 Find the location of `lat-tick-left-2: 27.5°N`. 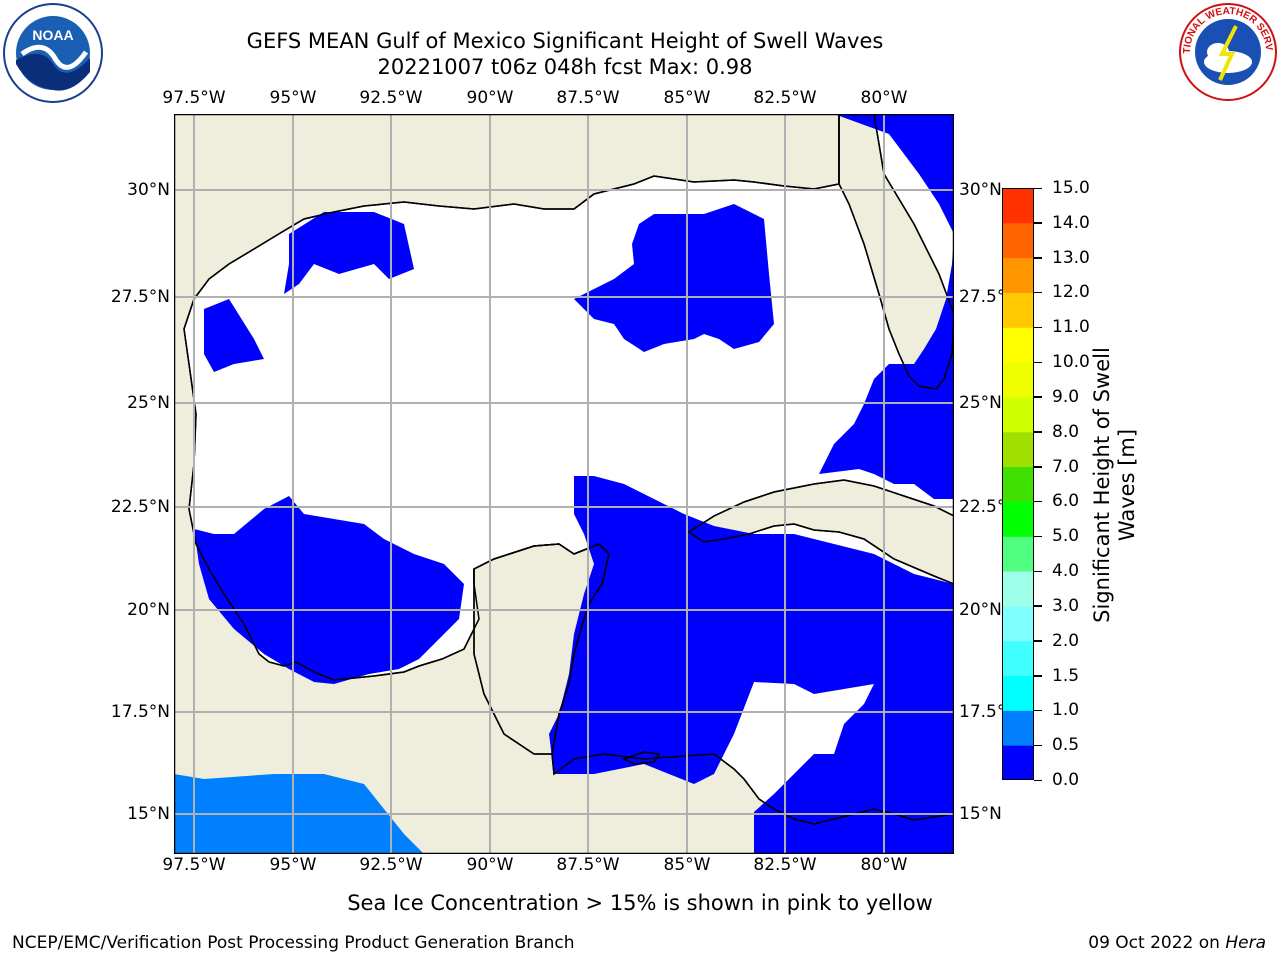

lat-tick-left-2: 27.5°N is located at coordinates (140, 297).